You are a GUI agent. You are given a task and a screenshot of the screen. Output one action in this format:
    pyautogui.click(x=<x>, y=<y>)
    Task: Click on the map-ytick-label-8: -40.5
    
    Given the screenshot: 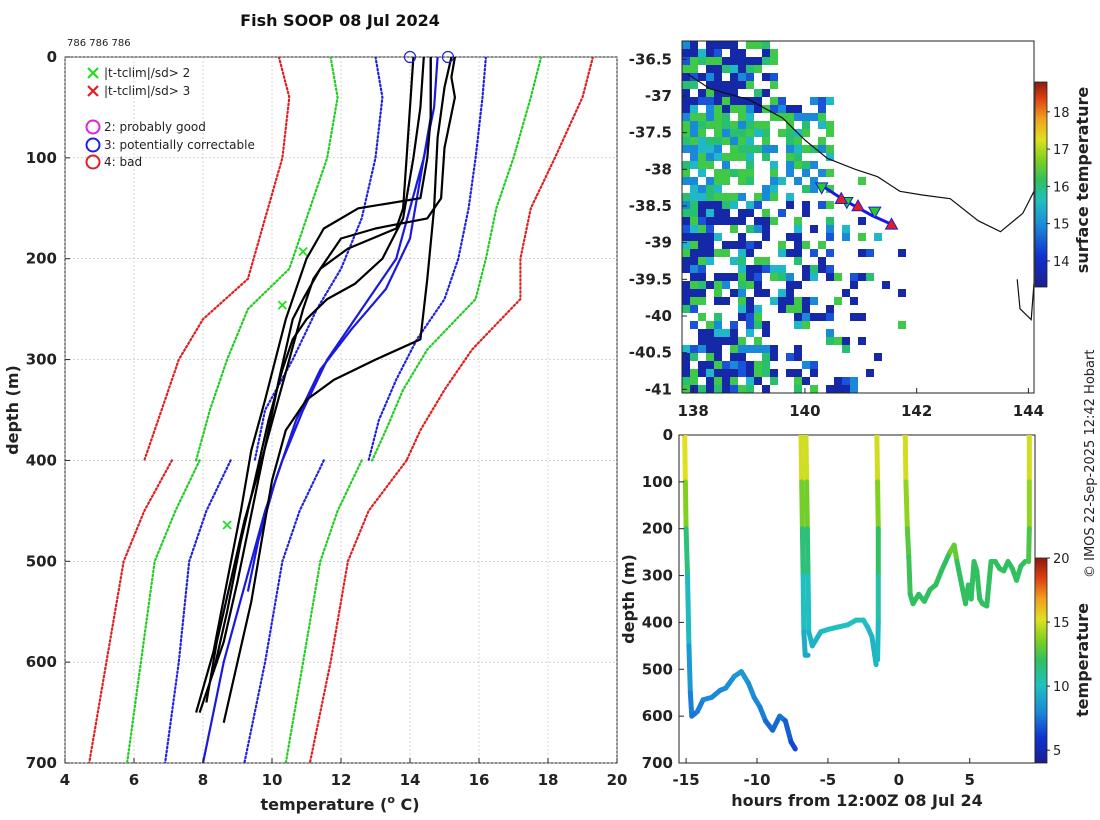 What is the action you would take?
    pyautogui.click(x=650, y=353)
    